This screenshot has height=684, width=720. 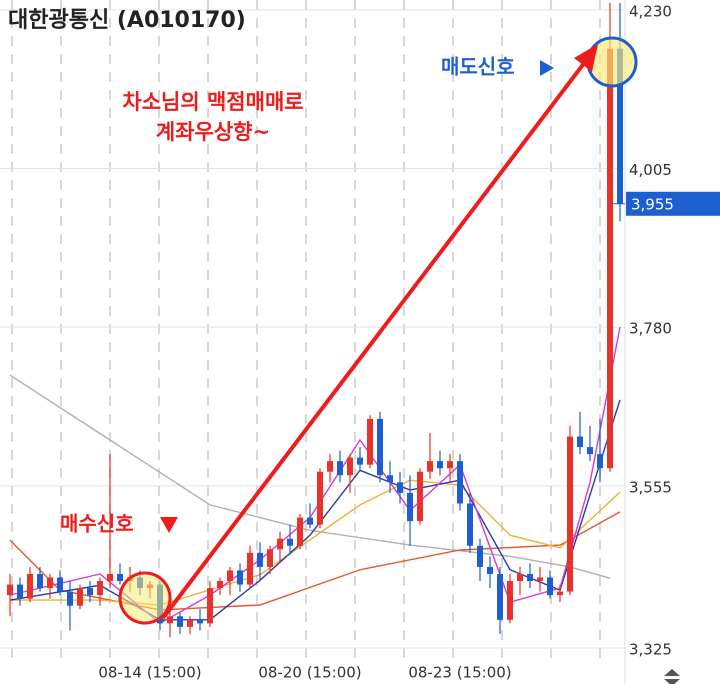 I want to click on sell-circle, so click(x=612, y=62).